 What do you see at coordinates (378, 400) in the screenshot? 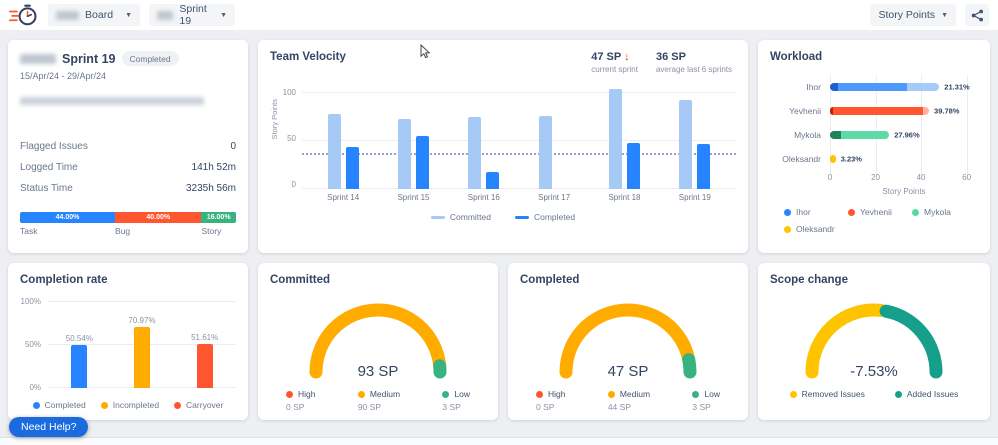
I see `committed-legend: High 0 SP Medium 90 SP Low 3 SP` at bounding box center [378, 400].